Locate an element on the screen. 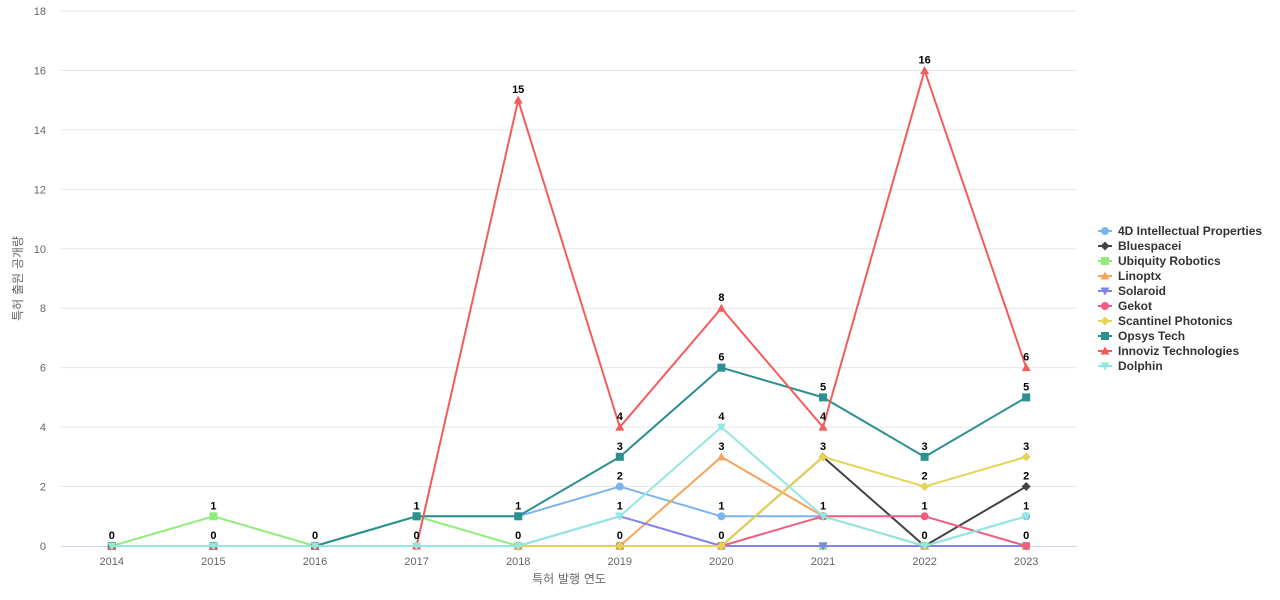 The width and height of the screenshot is (1280, 600). legend-item-ubiquity-robotics: Ubiquity Robotics is located at coordinates (1159, 261).